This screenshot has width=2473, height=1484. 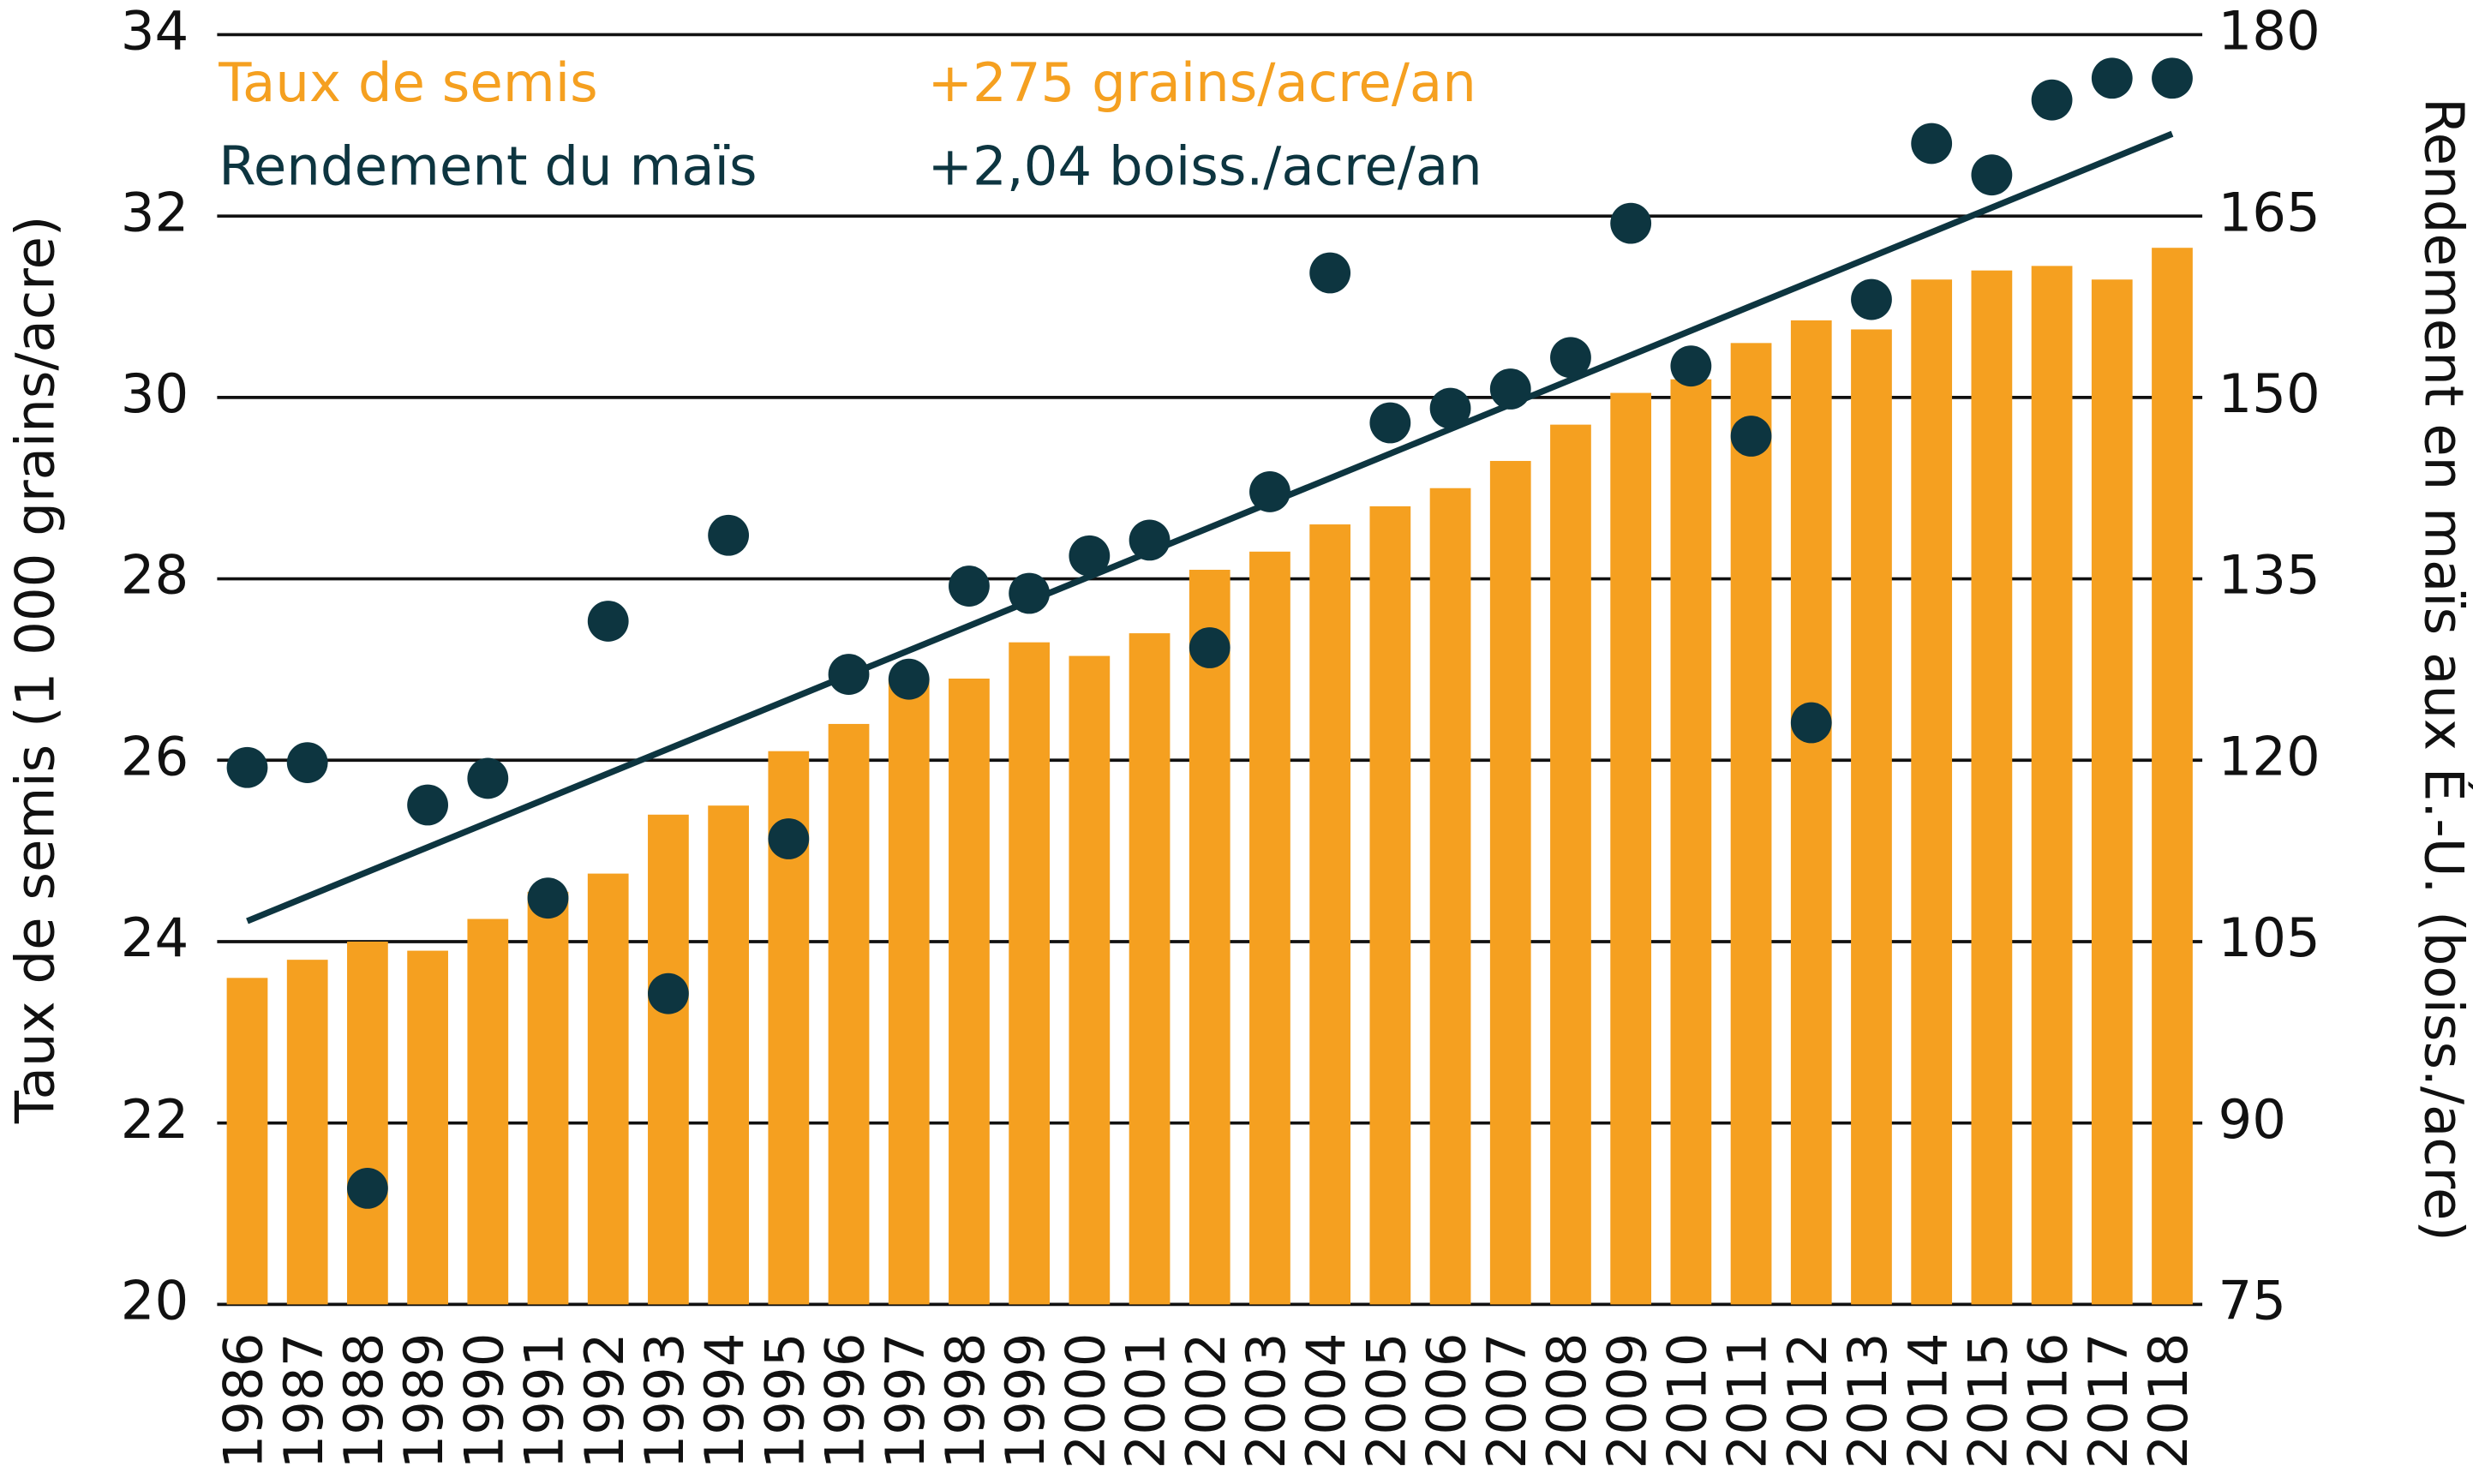 What do you see at coordinates (155, 1119) in the screenshot?
I see `y-tick-label: 22` at bounding box center [155, 1119].